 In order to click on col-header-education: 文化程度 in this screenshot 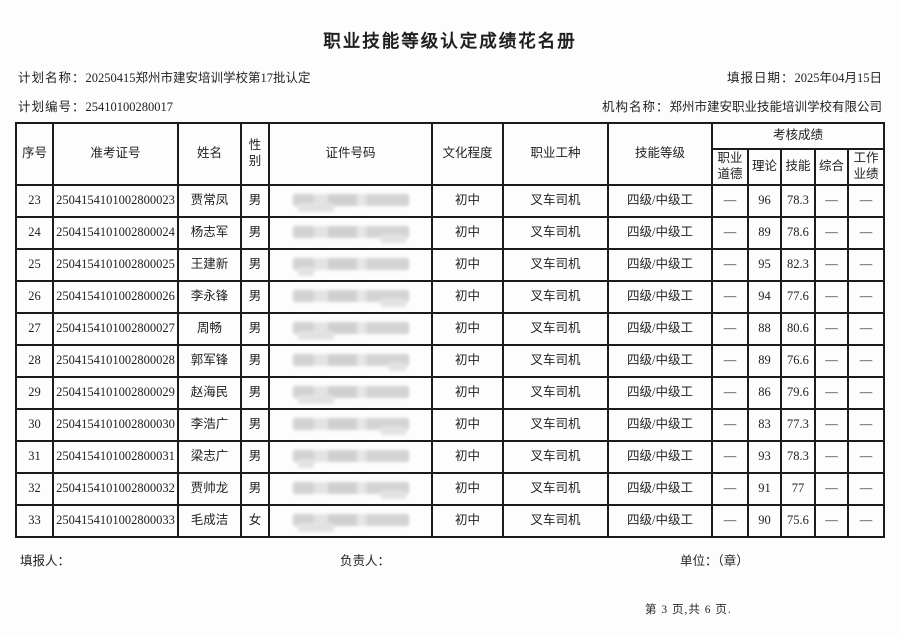, I will do `click(467, 154)`.